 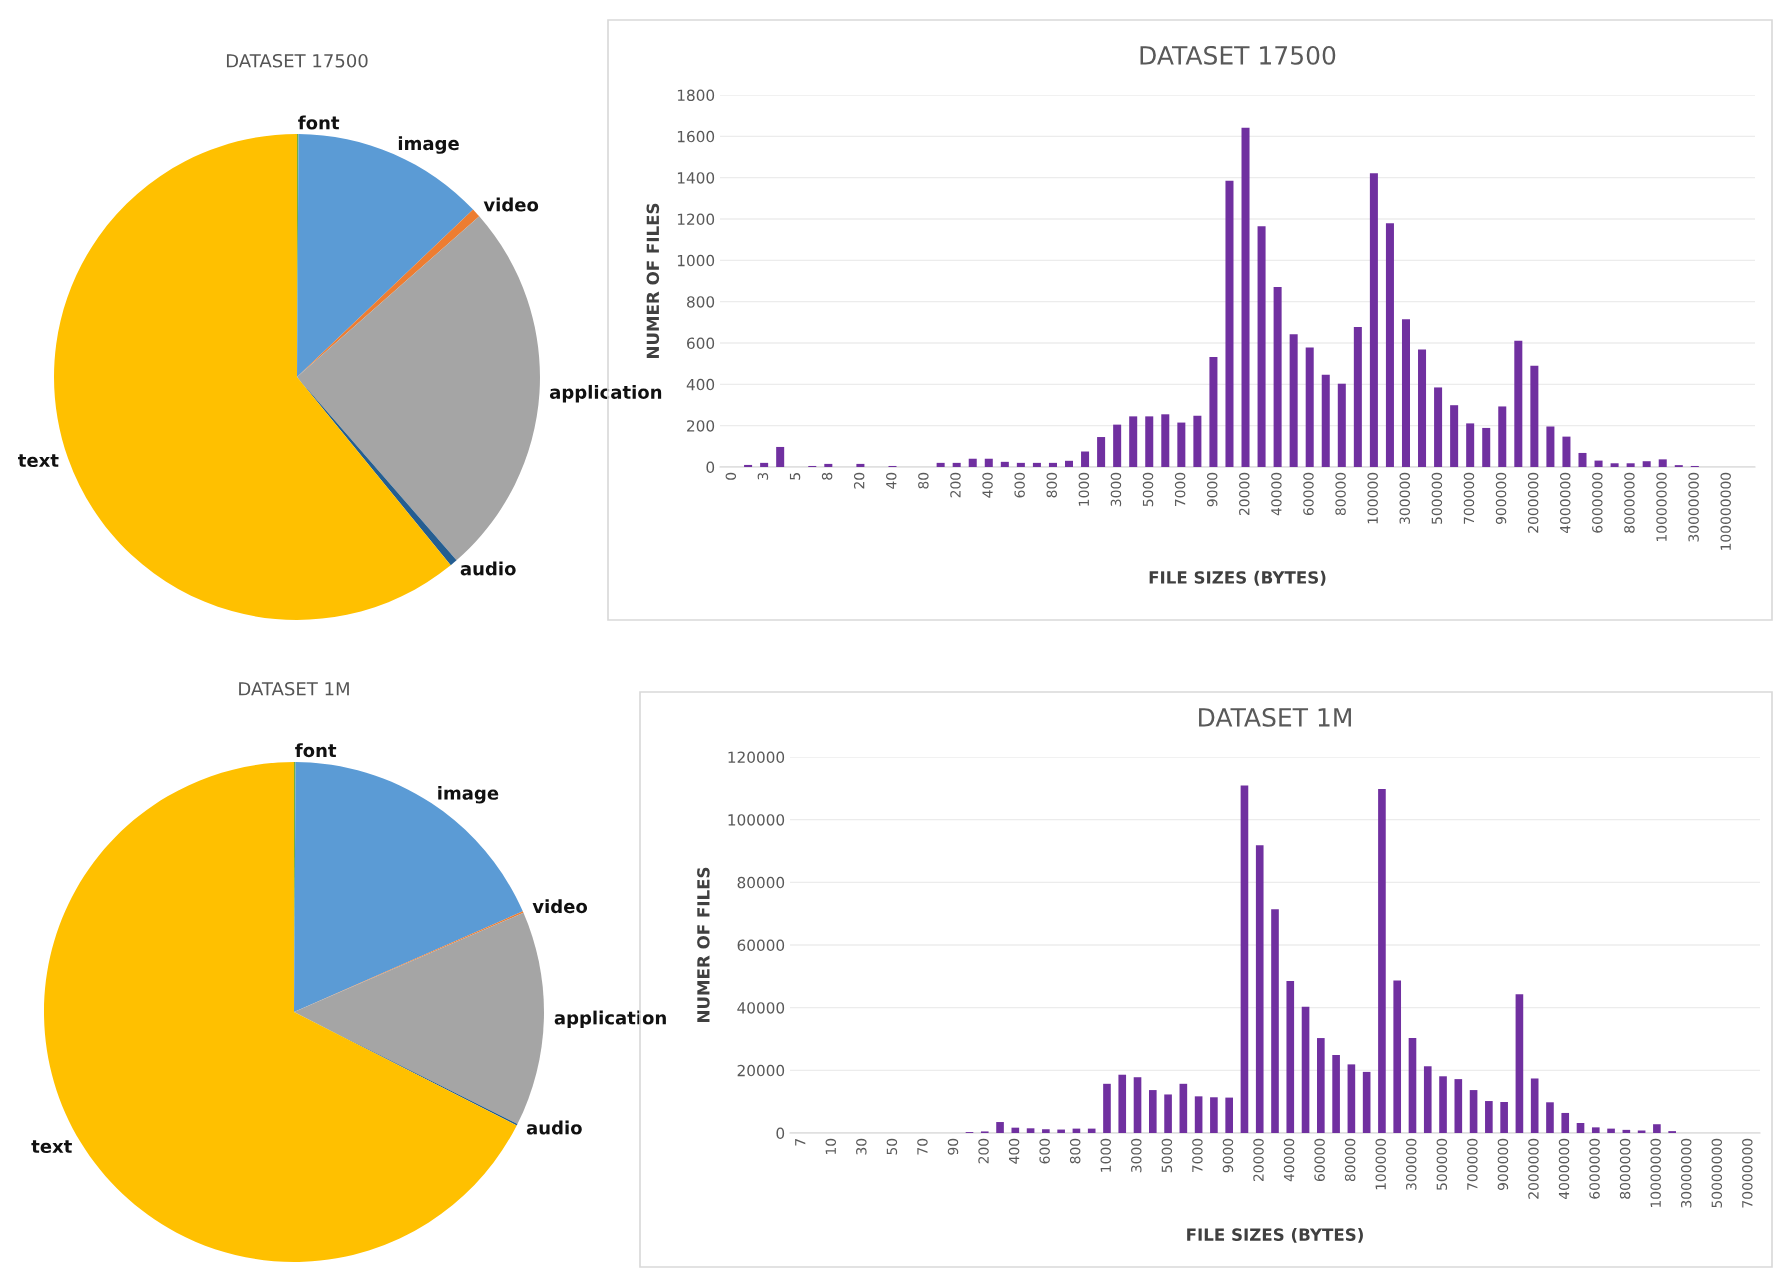 I want to click on x-tick-label: 600, so click(x=1019, y=485).